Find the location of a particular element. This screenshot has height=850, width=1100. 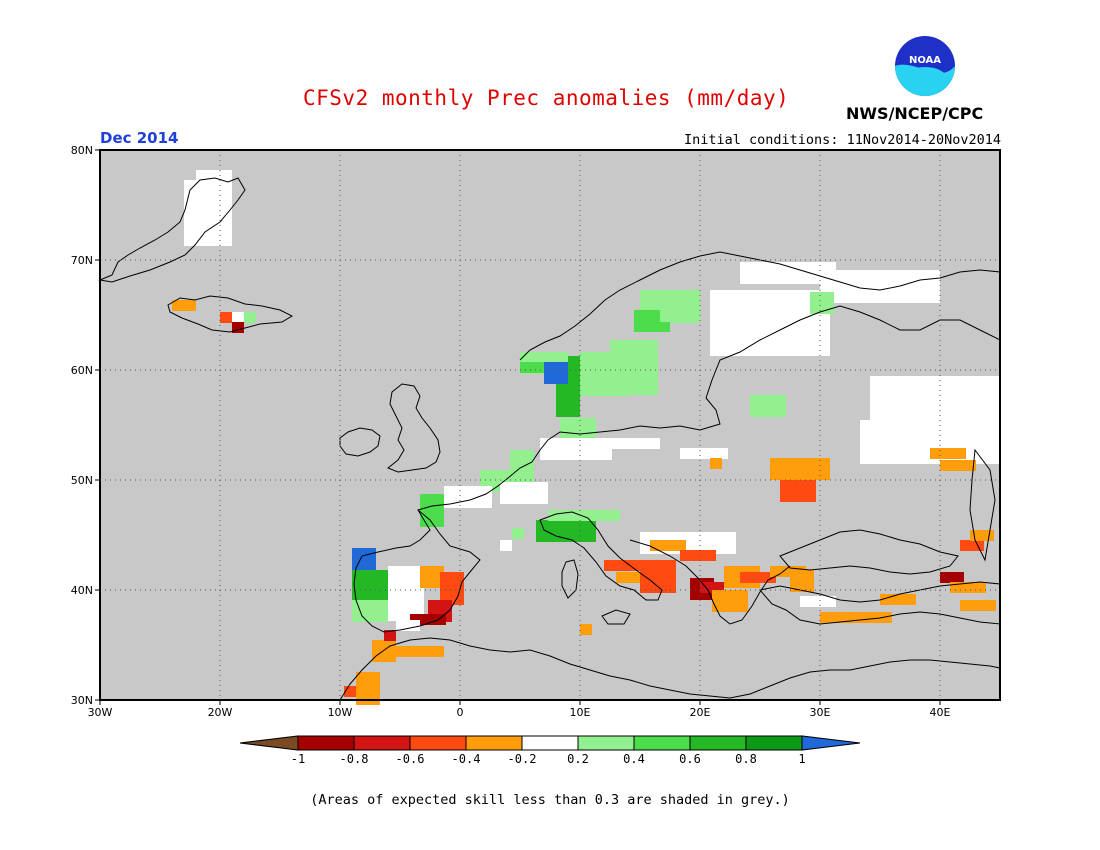

lon-tick-label: 20W is located at coordinates (220, 712).